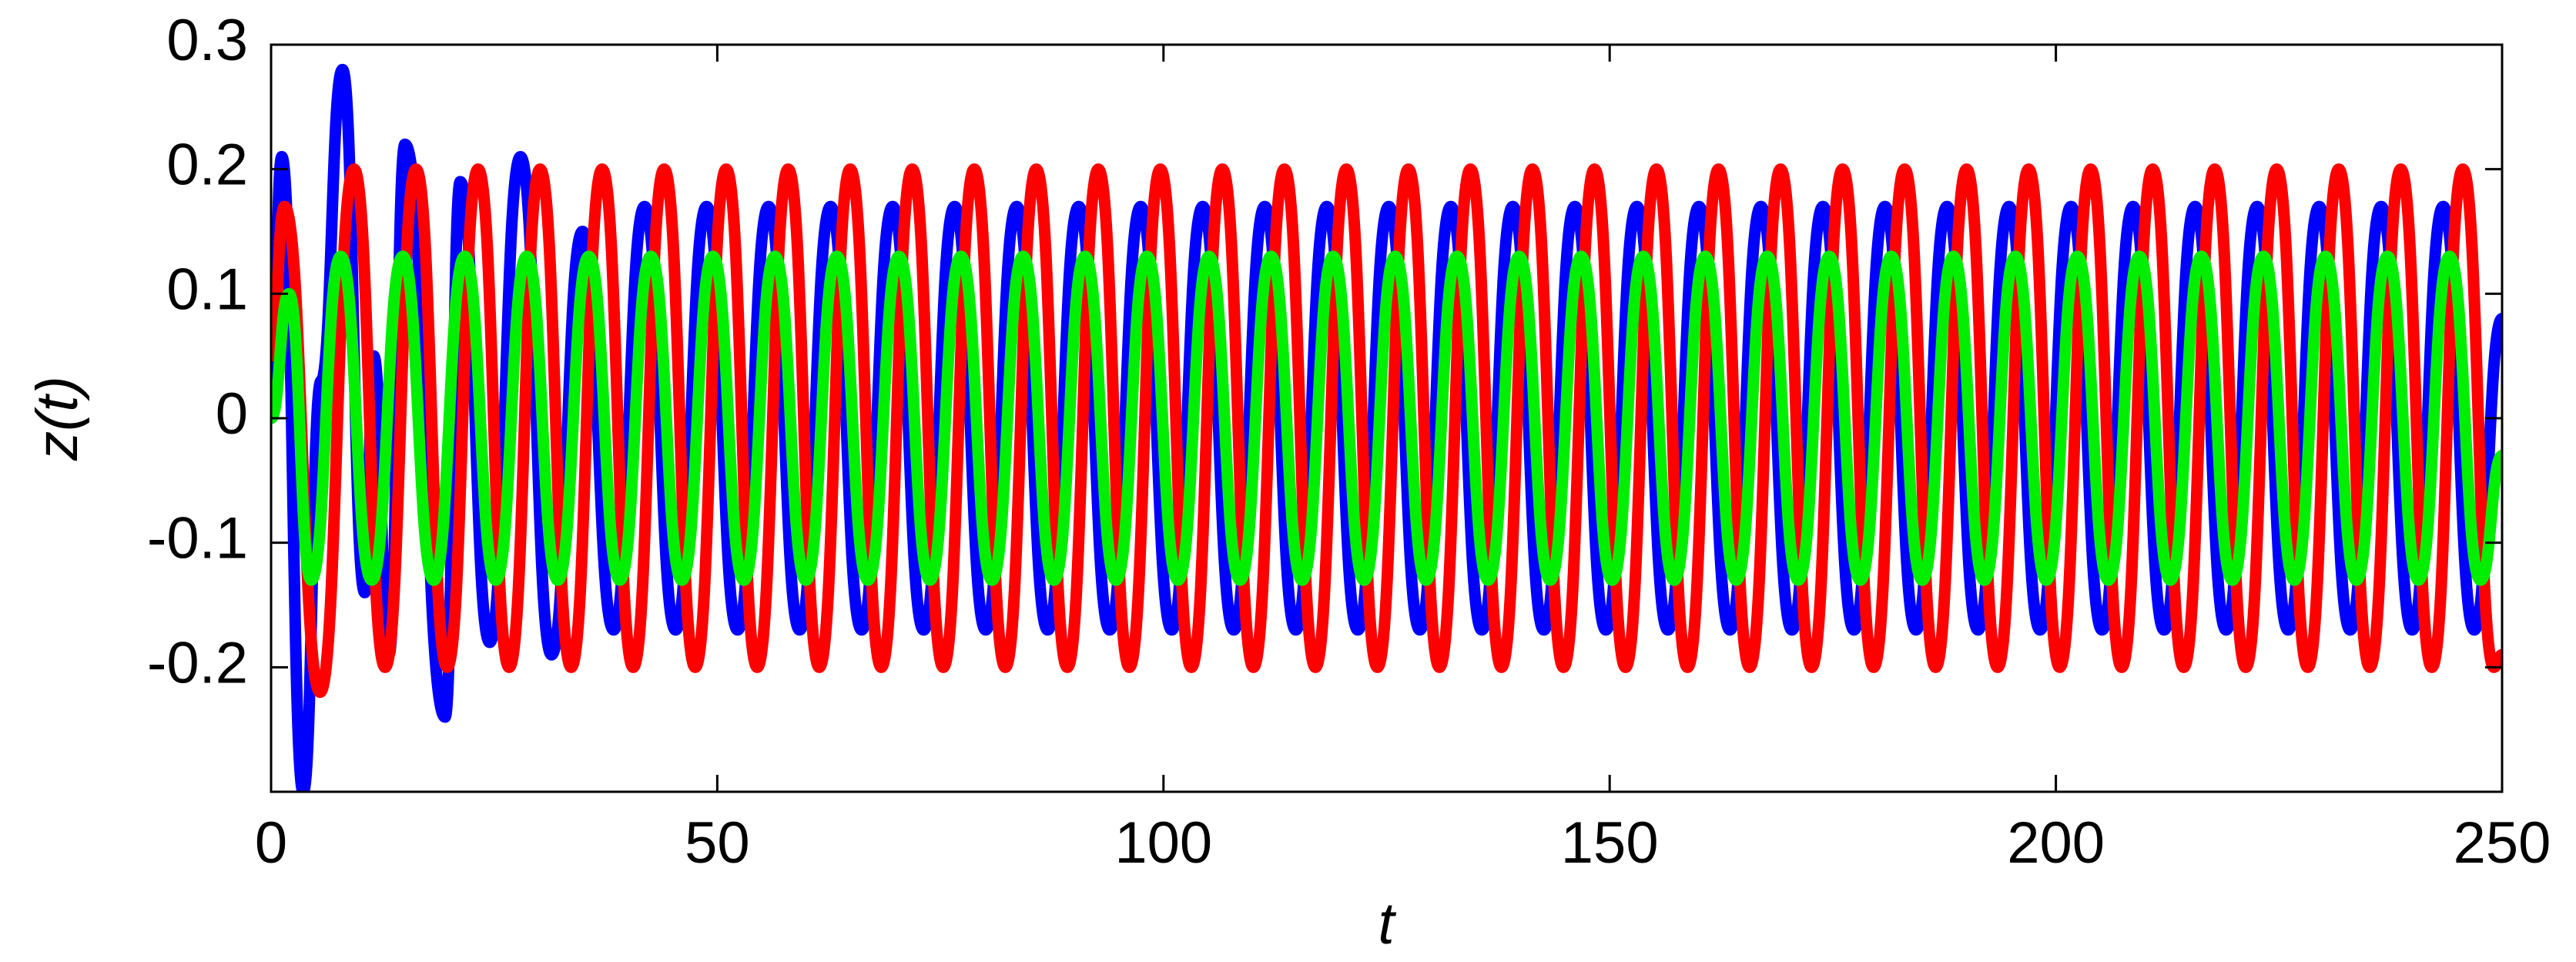 This screenshot has width=2576, height=962. Describe the element at coordinates (717, 843) in the screenshot. I see `x-tick-label: 50` at that location.